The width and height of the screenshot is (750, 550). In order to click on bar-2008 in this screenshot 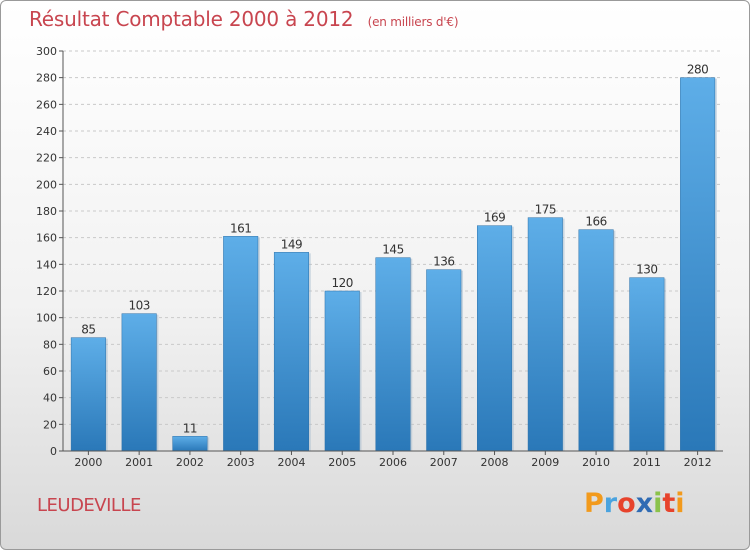, I will do `click(495, 338)`.